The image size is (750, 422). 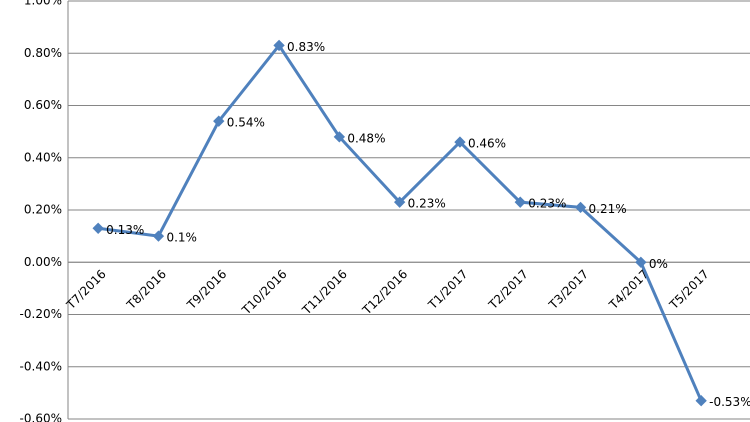 What do you see at coordinates (384, 292) in the screenshot?
I see `x-tick-label: T12/2016` at bounding box center [384, 292].